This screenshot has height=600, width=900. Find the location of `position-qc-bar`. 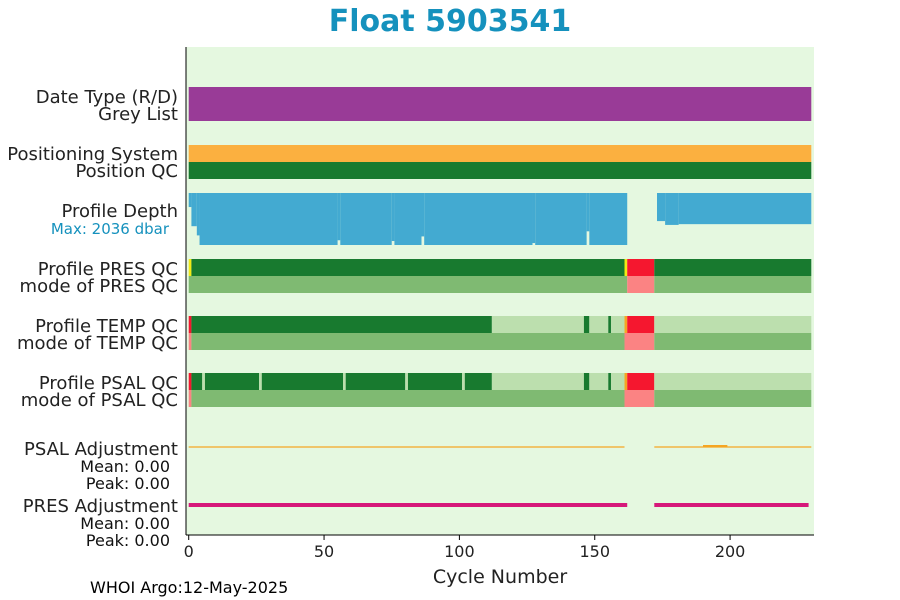

position-qc-bar is located at coordinates (500, 170).